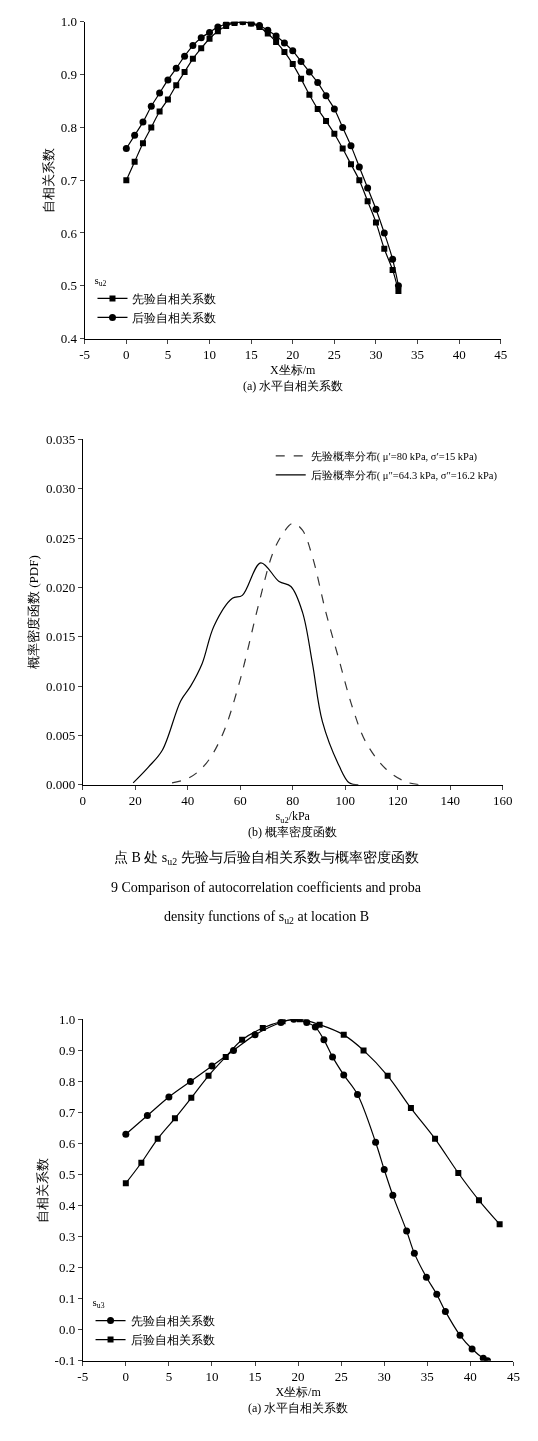 This screenshot has height=1441, width=538. What do you see at coordinates (292, 832) in the screenshot?
I see `text: (b) 概率密度函数` at bounding box center [292, 832].